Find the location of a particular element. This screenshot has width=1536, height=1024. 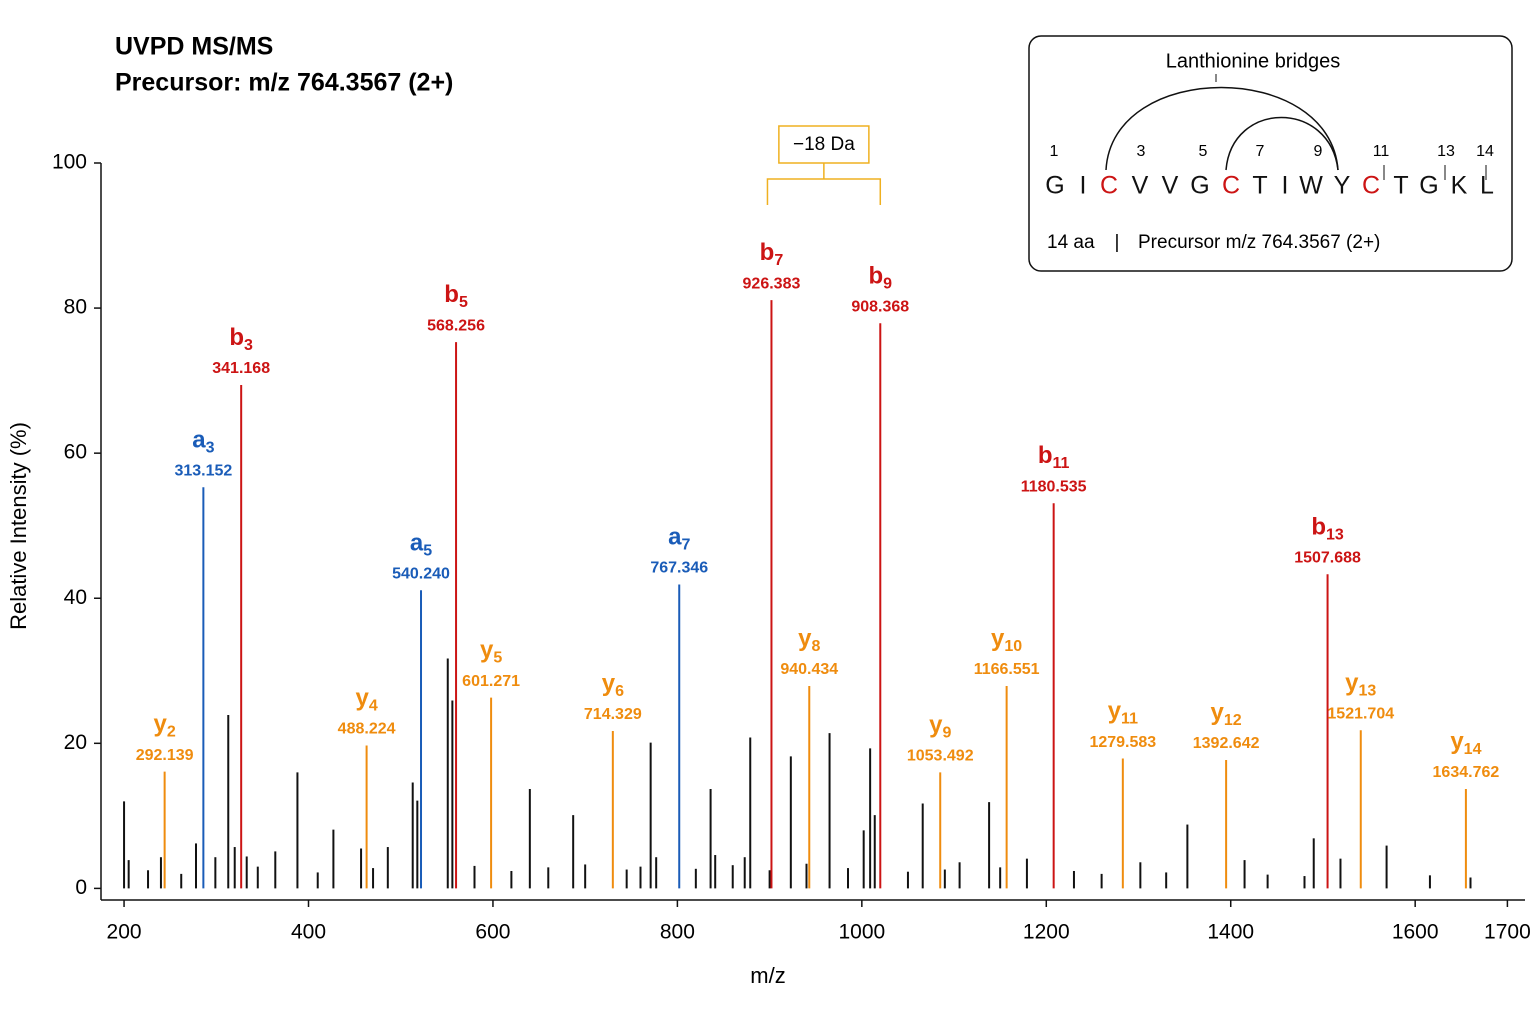

ion-label: y14 is located at coordinates (1465, 743).